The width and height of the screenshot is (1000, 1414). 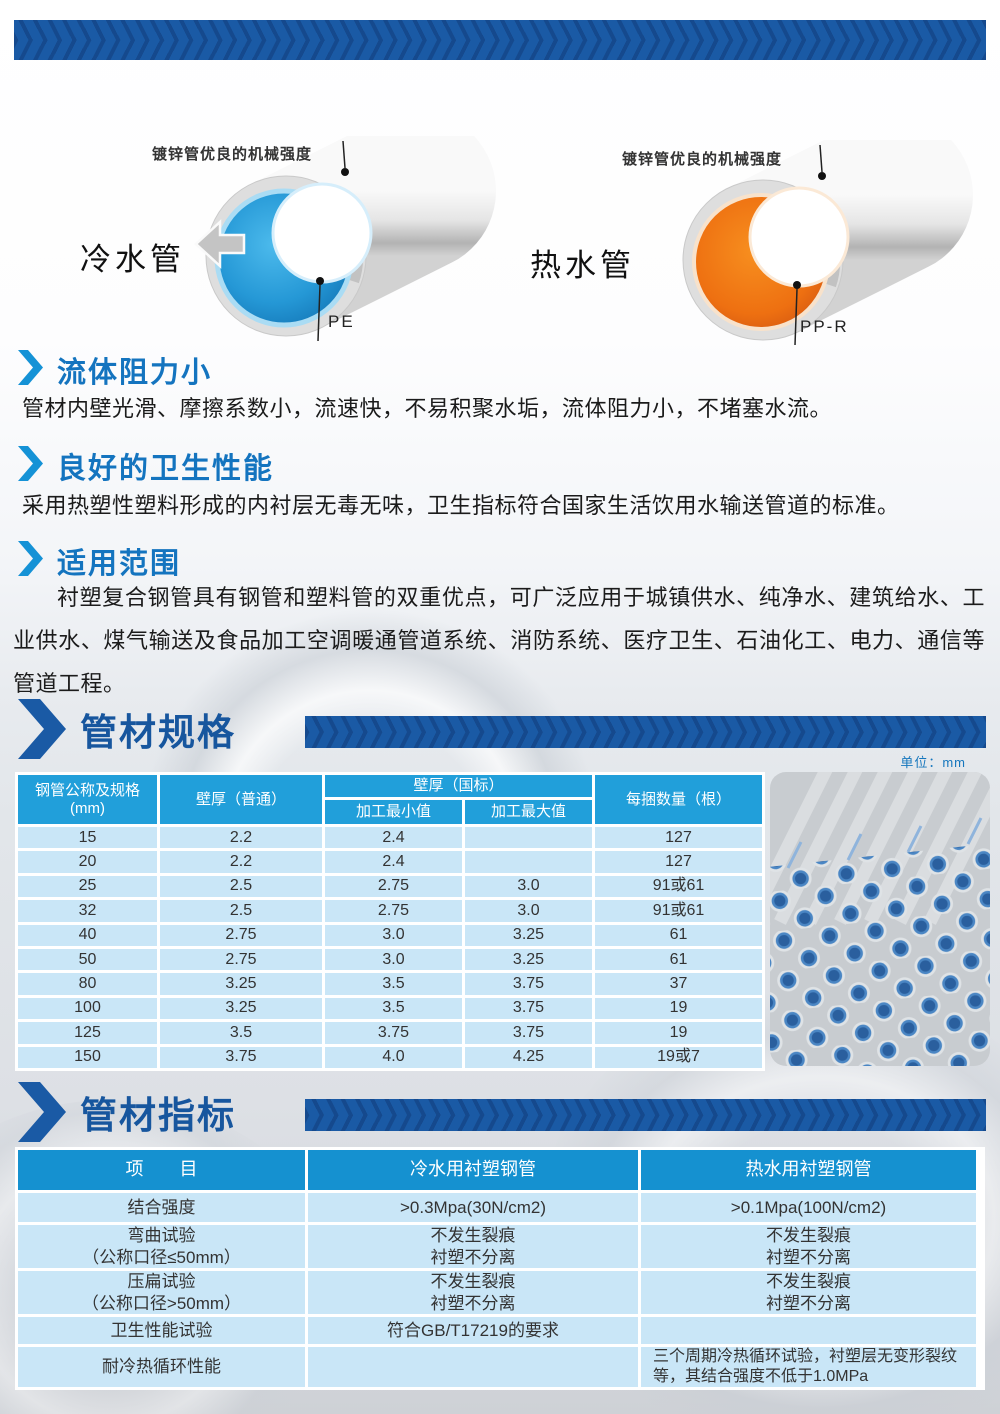 I want to click on spec-col-header: 每捆数量（根）, so click(x=678, y=799).